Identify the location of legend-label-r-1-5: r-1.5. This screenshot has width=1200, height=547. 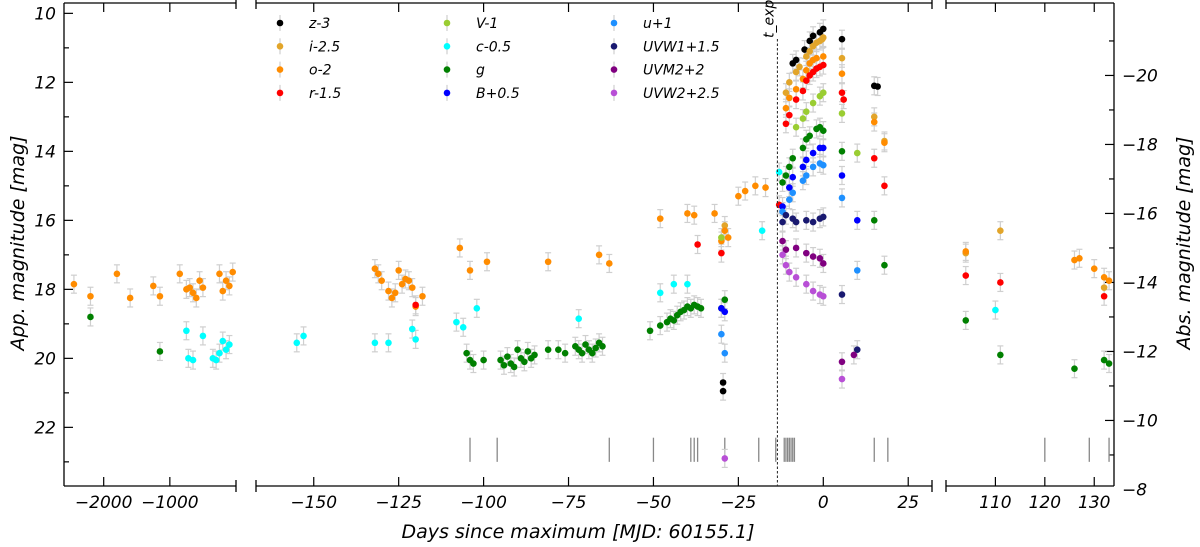
(325, 94).